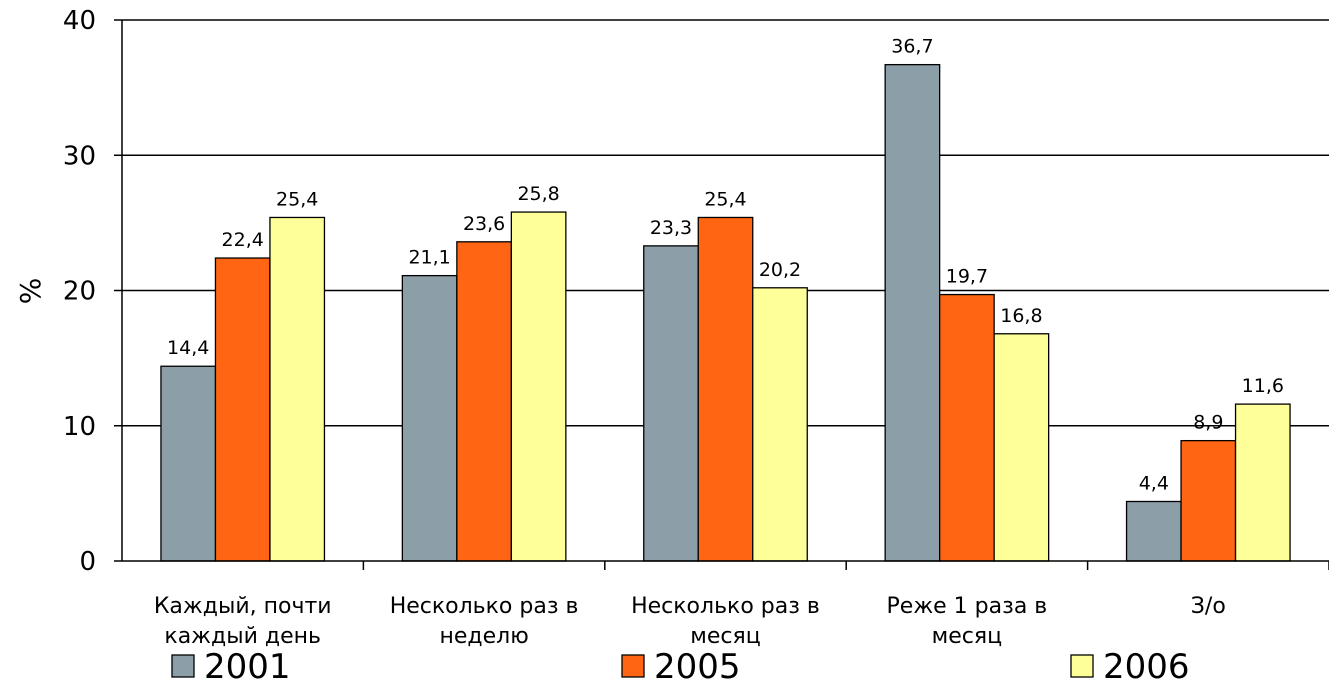 The height and width of the screenshot is (683, 1329). What do you see at coordinates (967, 277) in the screenshot?
I see `data-label-2005-3: 19,7` at bounding box center [967, 277].